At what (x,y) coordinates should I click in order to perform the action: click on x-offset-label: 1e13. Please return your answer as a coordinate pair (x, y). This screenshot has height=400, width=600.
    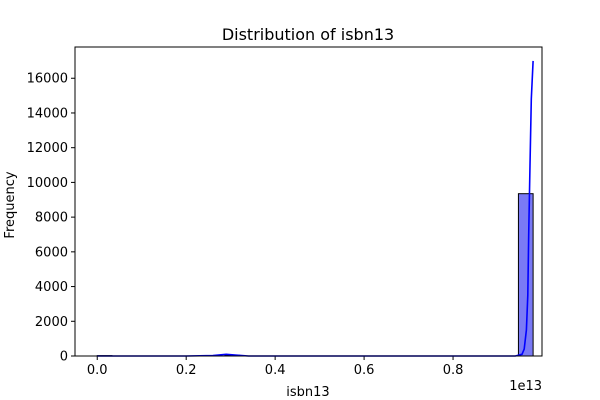
    Looking at the image, I should click on (525, 386).